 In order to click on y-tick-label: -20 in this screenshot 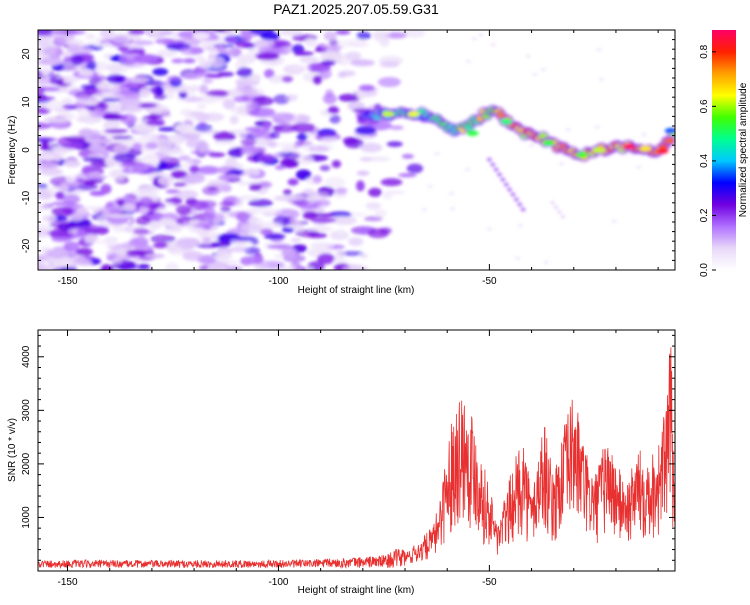, I will do `click(26, 245)`.